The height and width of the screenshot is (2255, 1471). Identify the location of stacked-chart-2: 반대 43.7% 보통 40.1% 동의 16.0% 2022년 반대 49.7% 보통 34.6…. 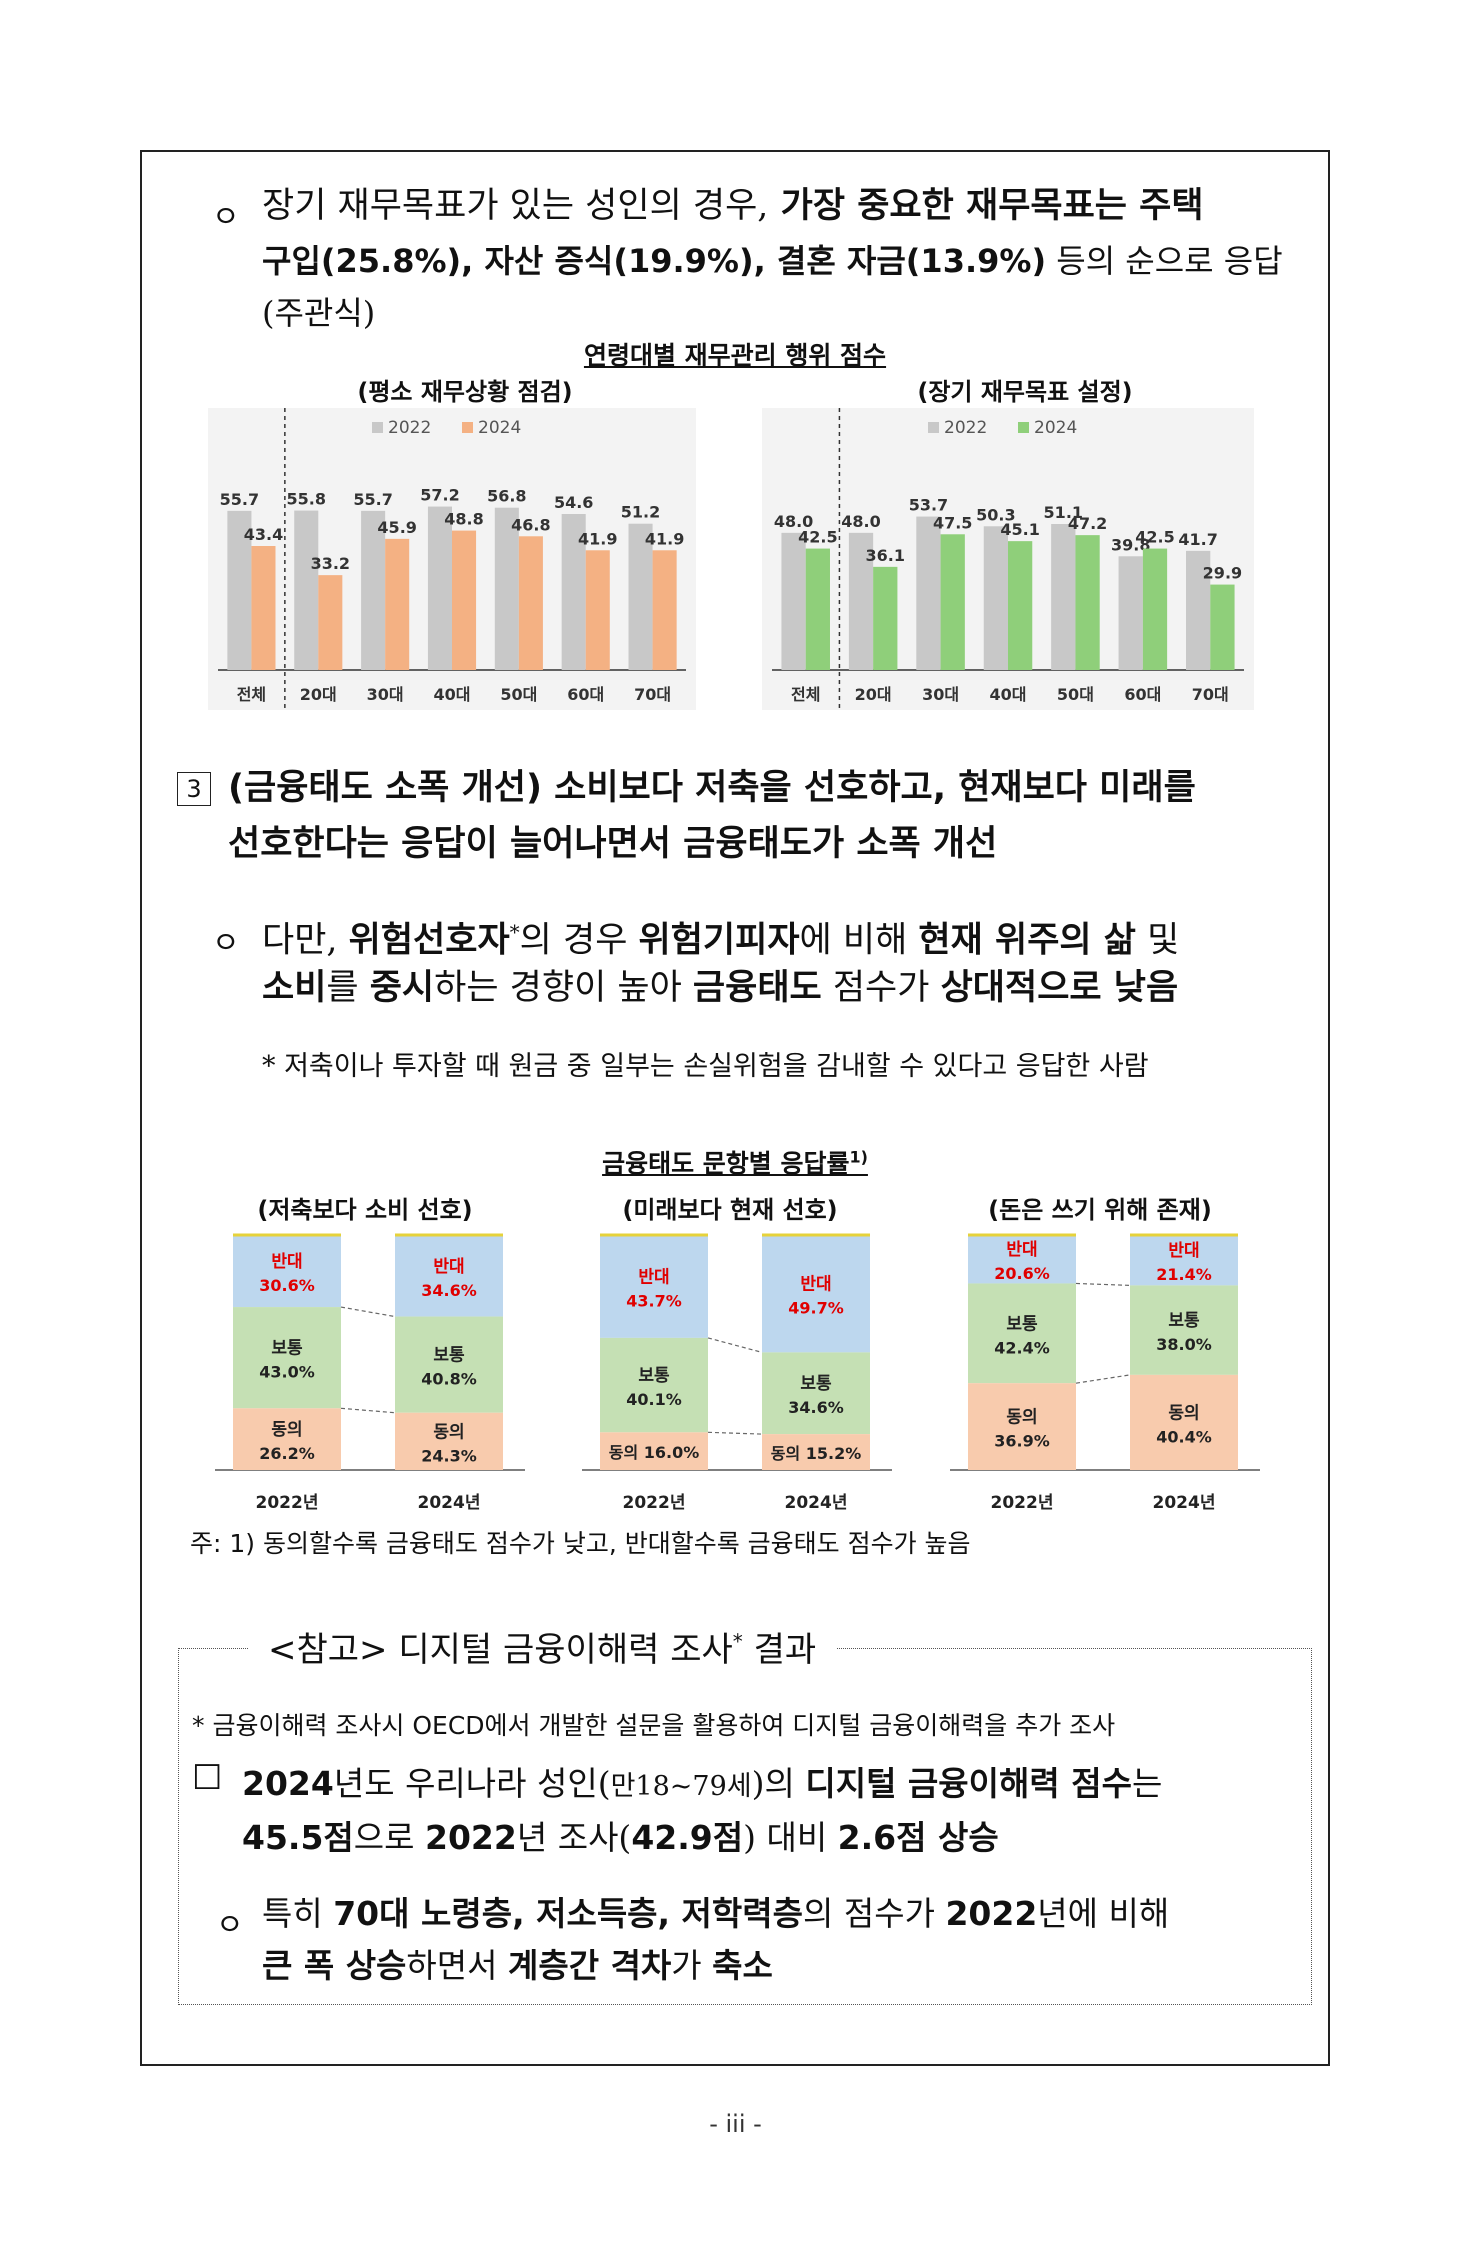
(737, 1373).